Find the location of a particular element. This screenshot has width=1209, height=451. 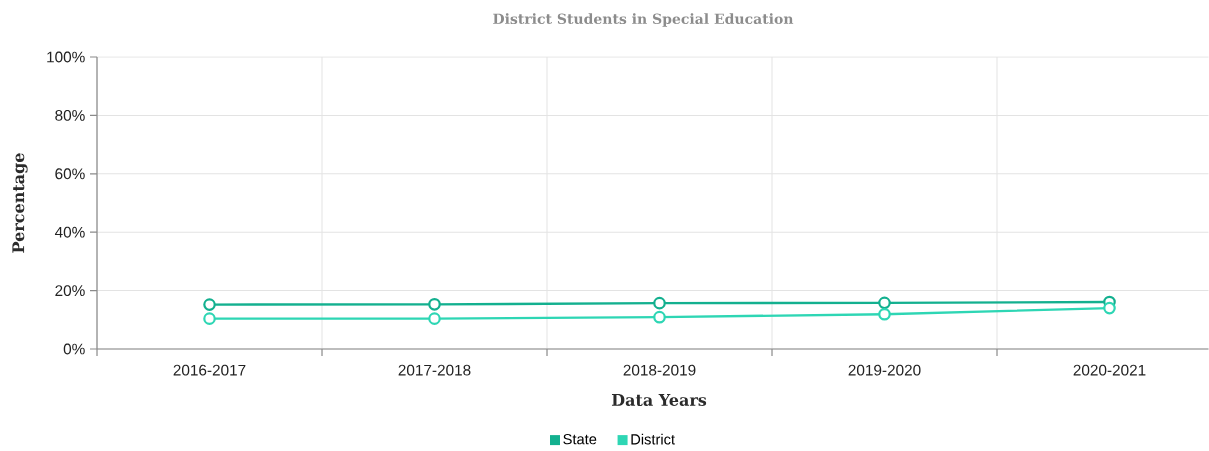

x-tick-label: 2019-2020 is located at coordinates (884, 370).